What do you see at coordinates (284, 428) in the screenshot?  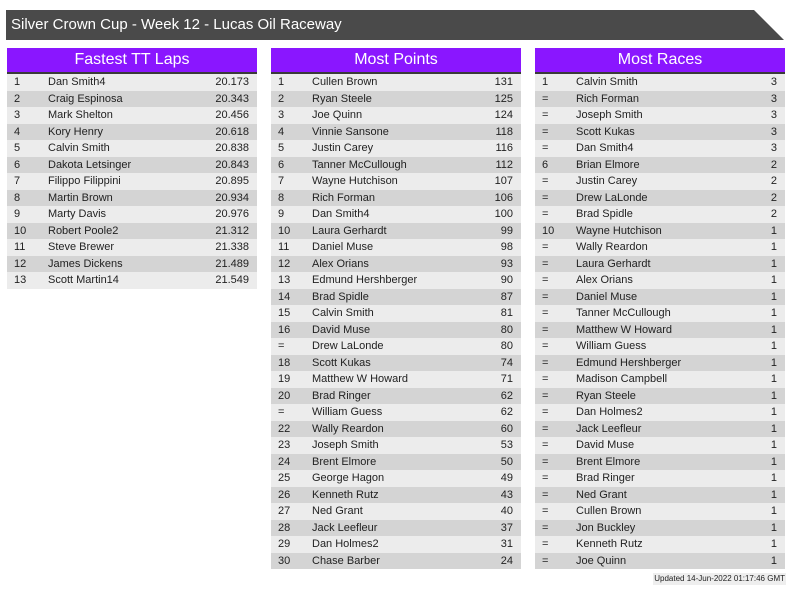 I see `position-cell: 22` at bounding box center [284, 428].